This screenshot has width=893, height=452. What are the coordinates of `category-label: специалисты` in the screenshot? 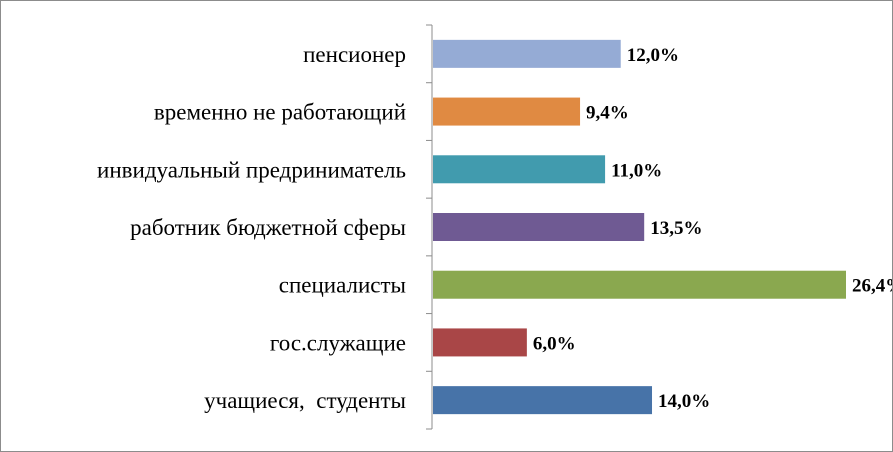 It's located at (342, 285).